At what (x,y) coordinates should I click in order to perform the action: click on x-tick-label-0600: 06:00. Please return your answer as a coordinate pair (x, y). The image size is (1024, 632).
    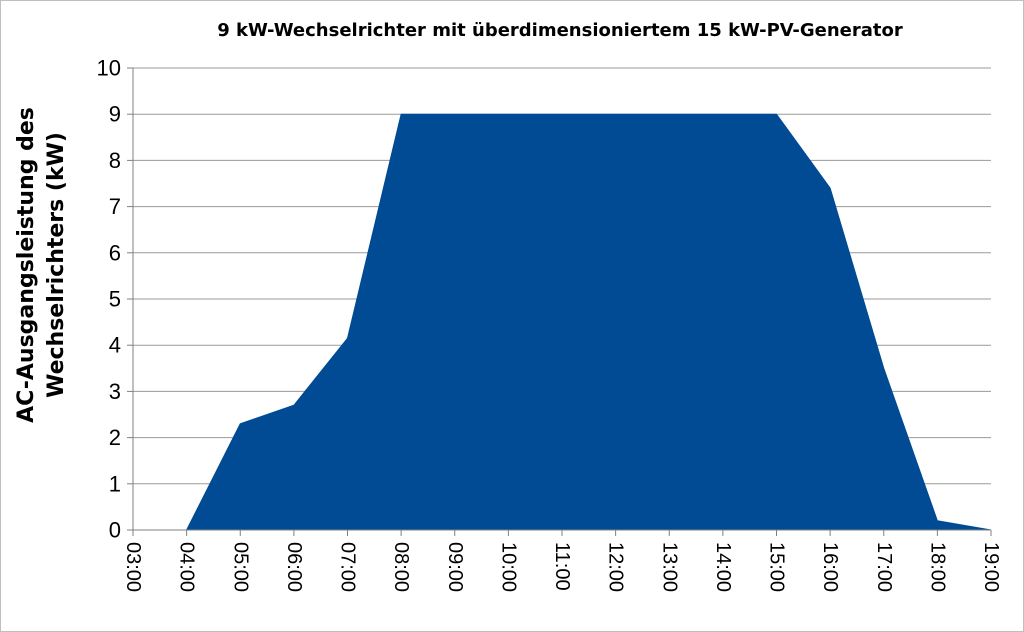
    Looking at the image, I should click on (294, 567).